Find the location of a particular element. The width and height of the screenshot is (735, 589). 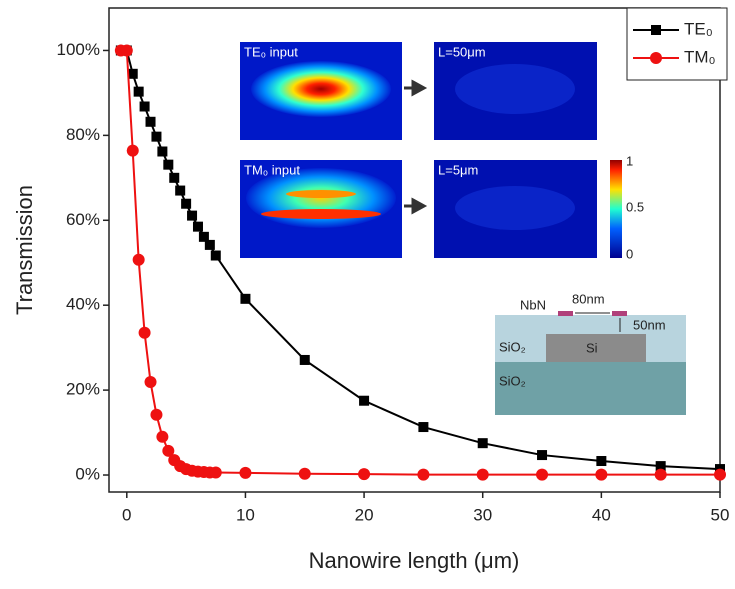

colorbar-label: 0.5 is located at coordinates (635, 206).